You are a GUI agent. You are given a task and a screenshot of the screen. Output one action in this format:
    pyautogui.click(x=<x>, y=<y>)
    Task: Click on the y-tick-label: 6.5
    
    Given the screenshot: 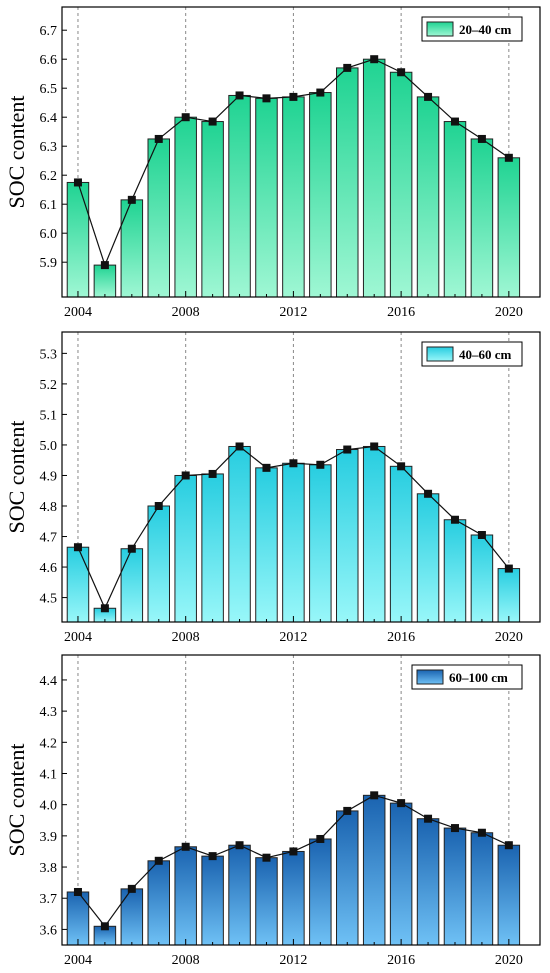 What is the action you would take?
    pyautogui.click(x=49, y=89)
    